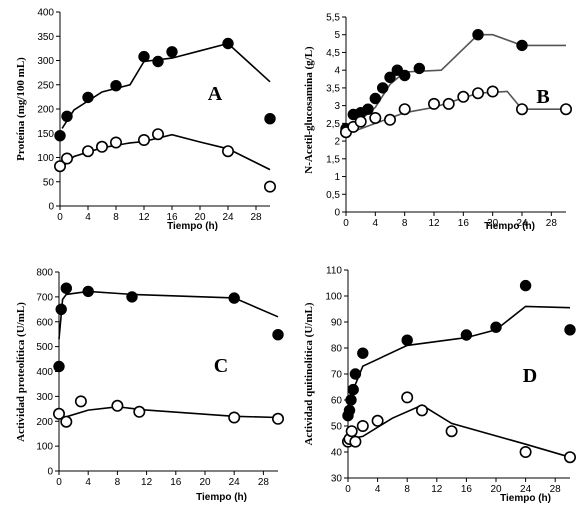  I want to click on y-tick-label: 2,5, so click(333, 124).